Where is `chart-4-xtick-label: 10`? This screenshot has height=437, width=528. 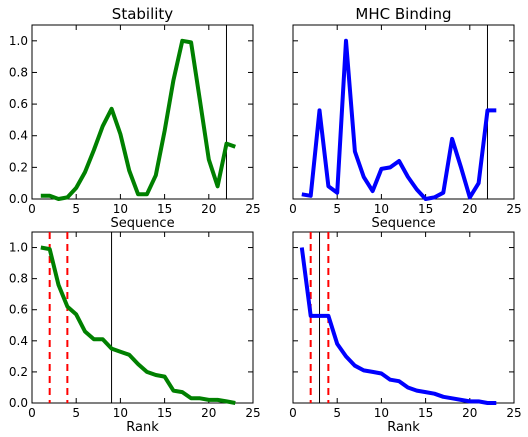
chart-4-xtick-label: 10 is located at coordinates (381, 413).